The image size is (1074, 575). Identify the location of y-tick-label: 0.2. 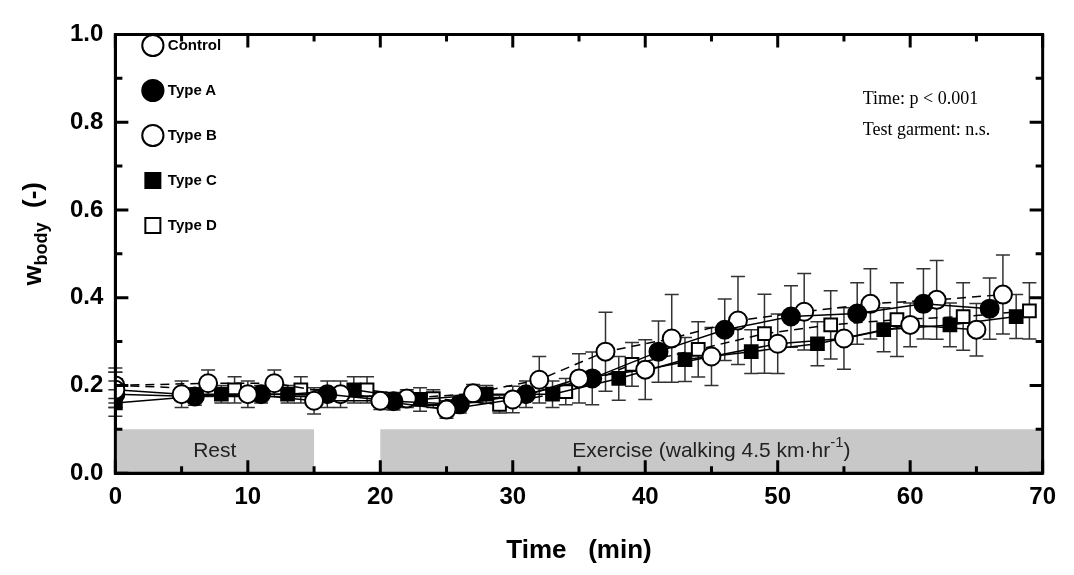
(86, 384).